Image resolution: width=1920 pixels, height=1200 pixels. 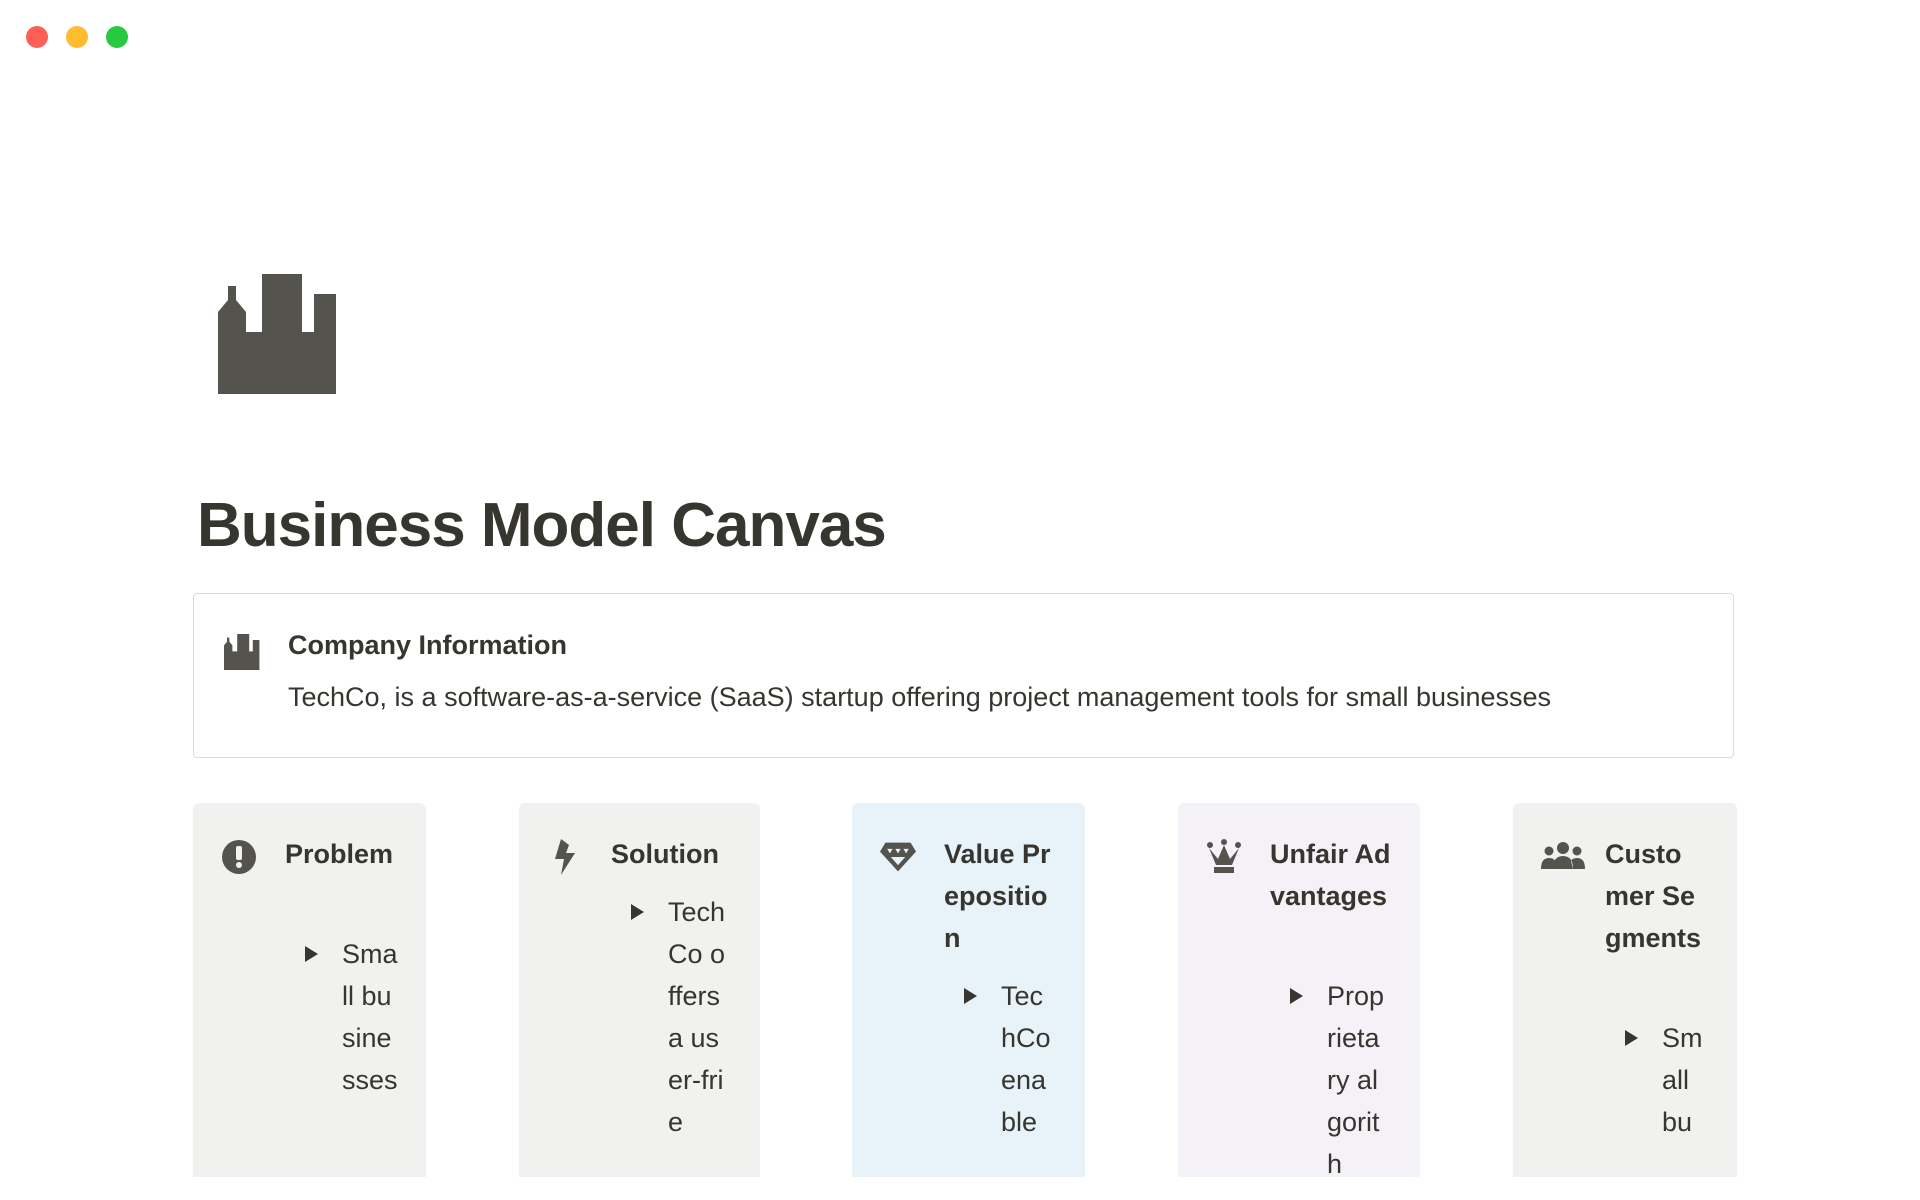 I want to click on toggle-text: TechCo offers a user-frie, so click(x=697, y=1017).